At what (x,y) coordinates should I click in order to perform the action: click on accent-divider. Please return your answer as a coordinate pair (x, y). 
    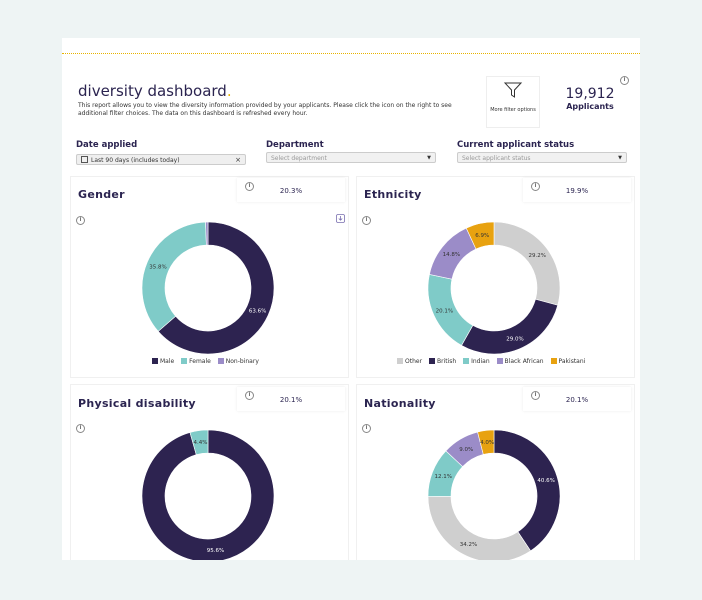
    Looking at the image, I should click on (351, 53).